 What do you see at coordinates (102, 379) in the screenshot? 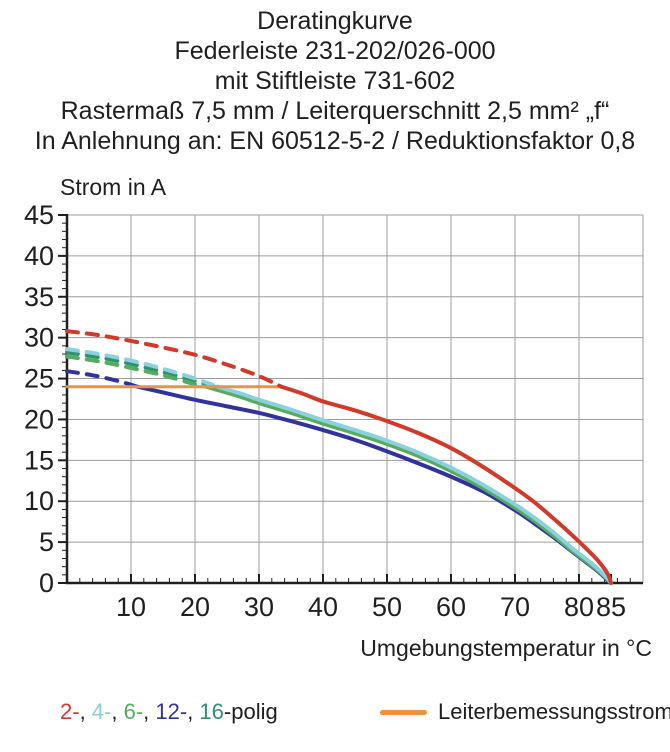
I see `curve-12-polig-dashed` at bounding box center [102, 379].